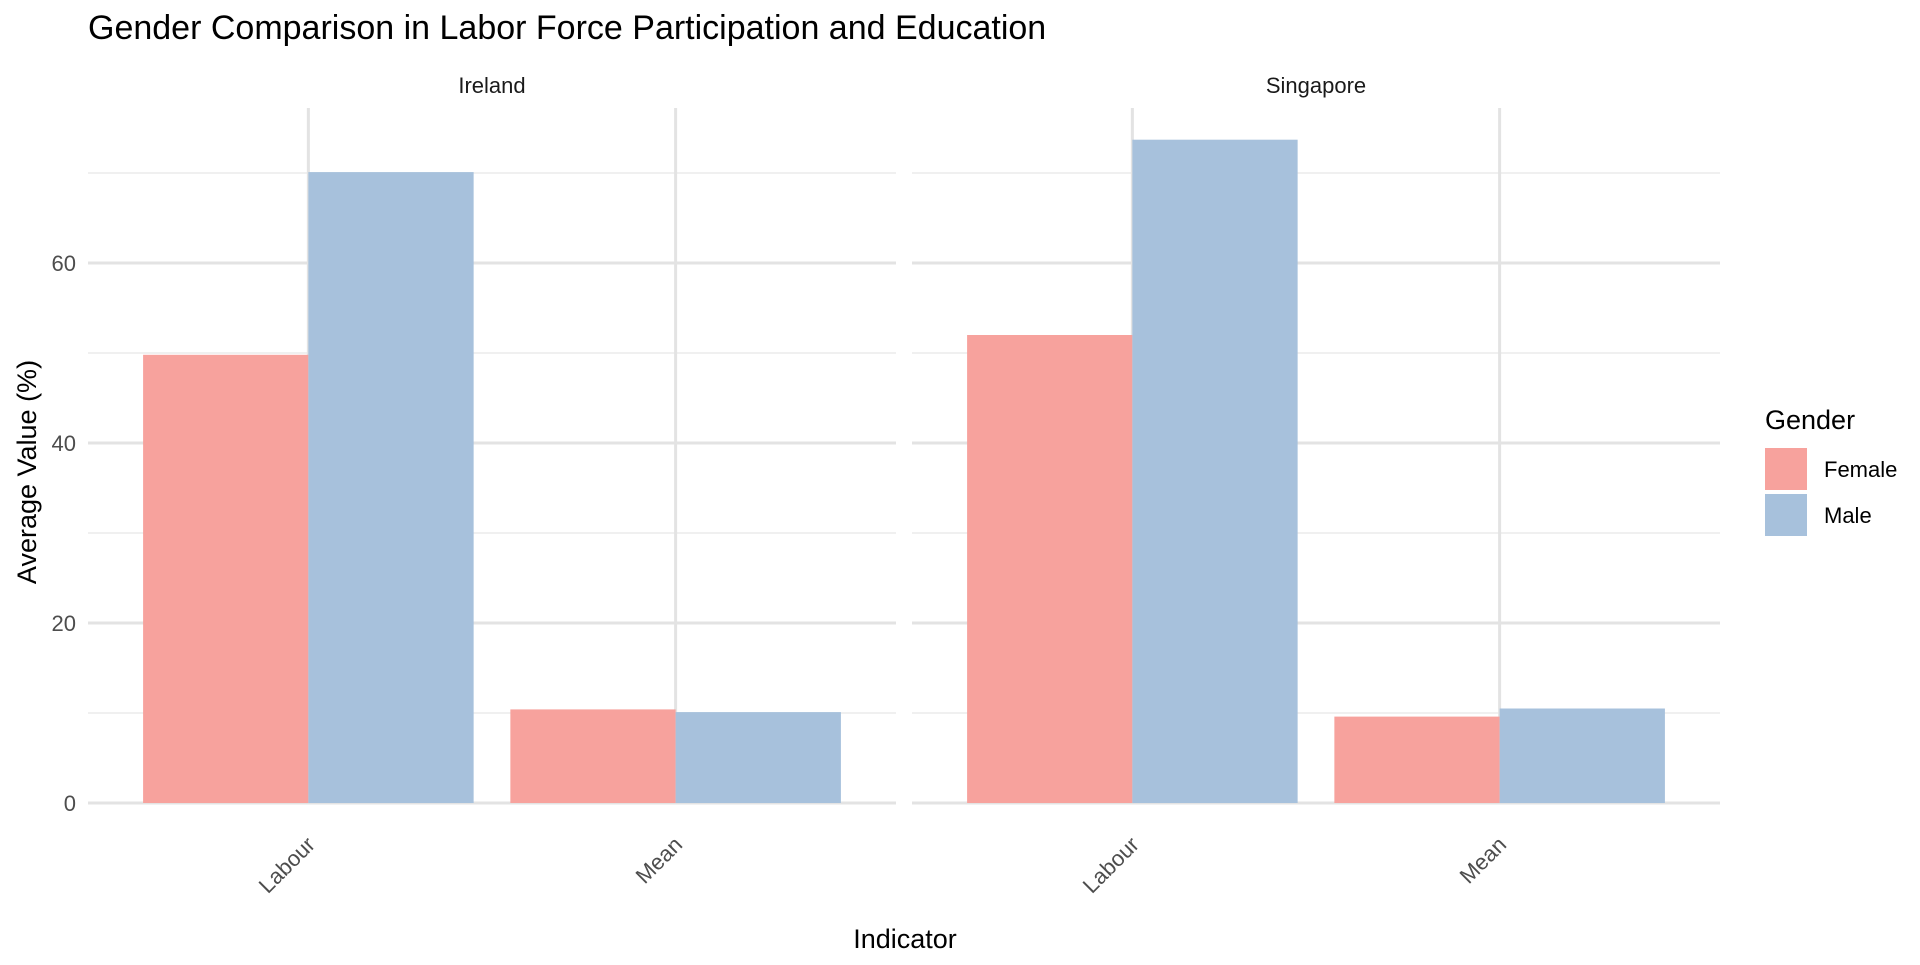 The image size is (1920, 965). I want to click on y-tick-label: 0, so click(70, 803).